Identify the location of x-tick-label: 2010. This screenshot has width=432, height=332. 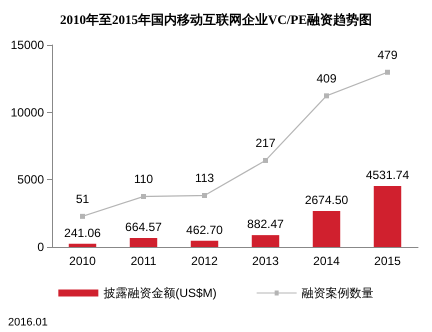
(82, 261).